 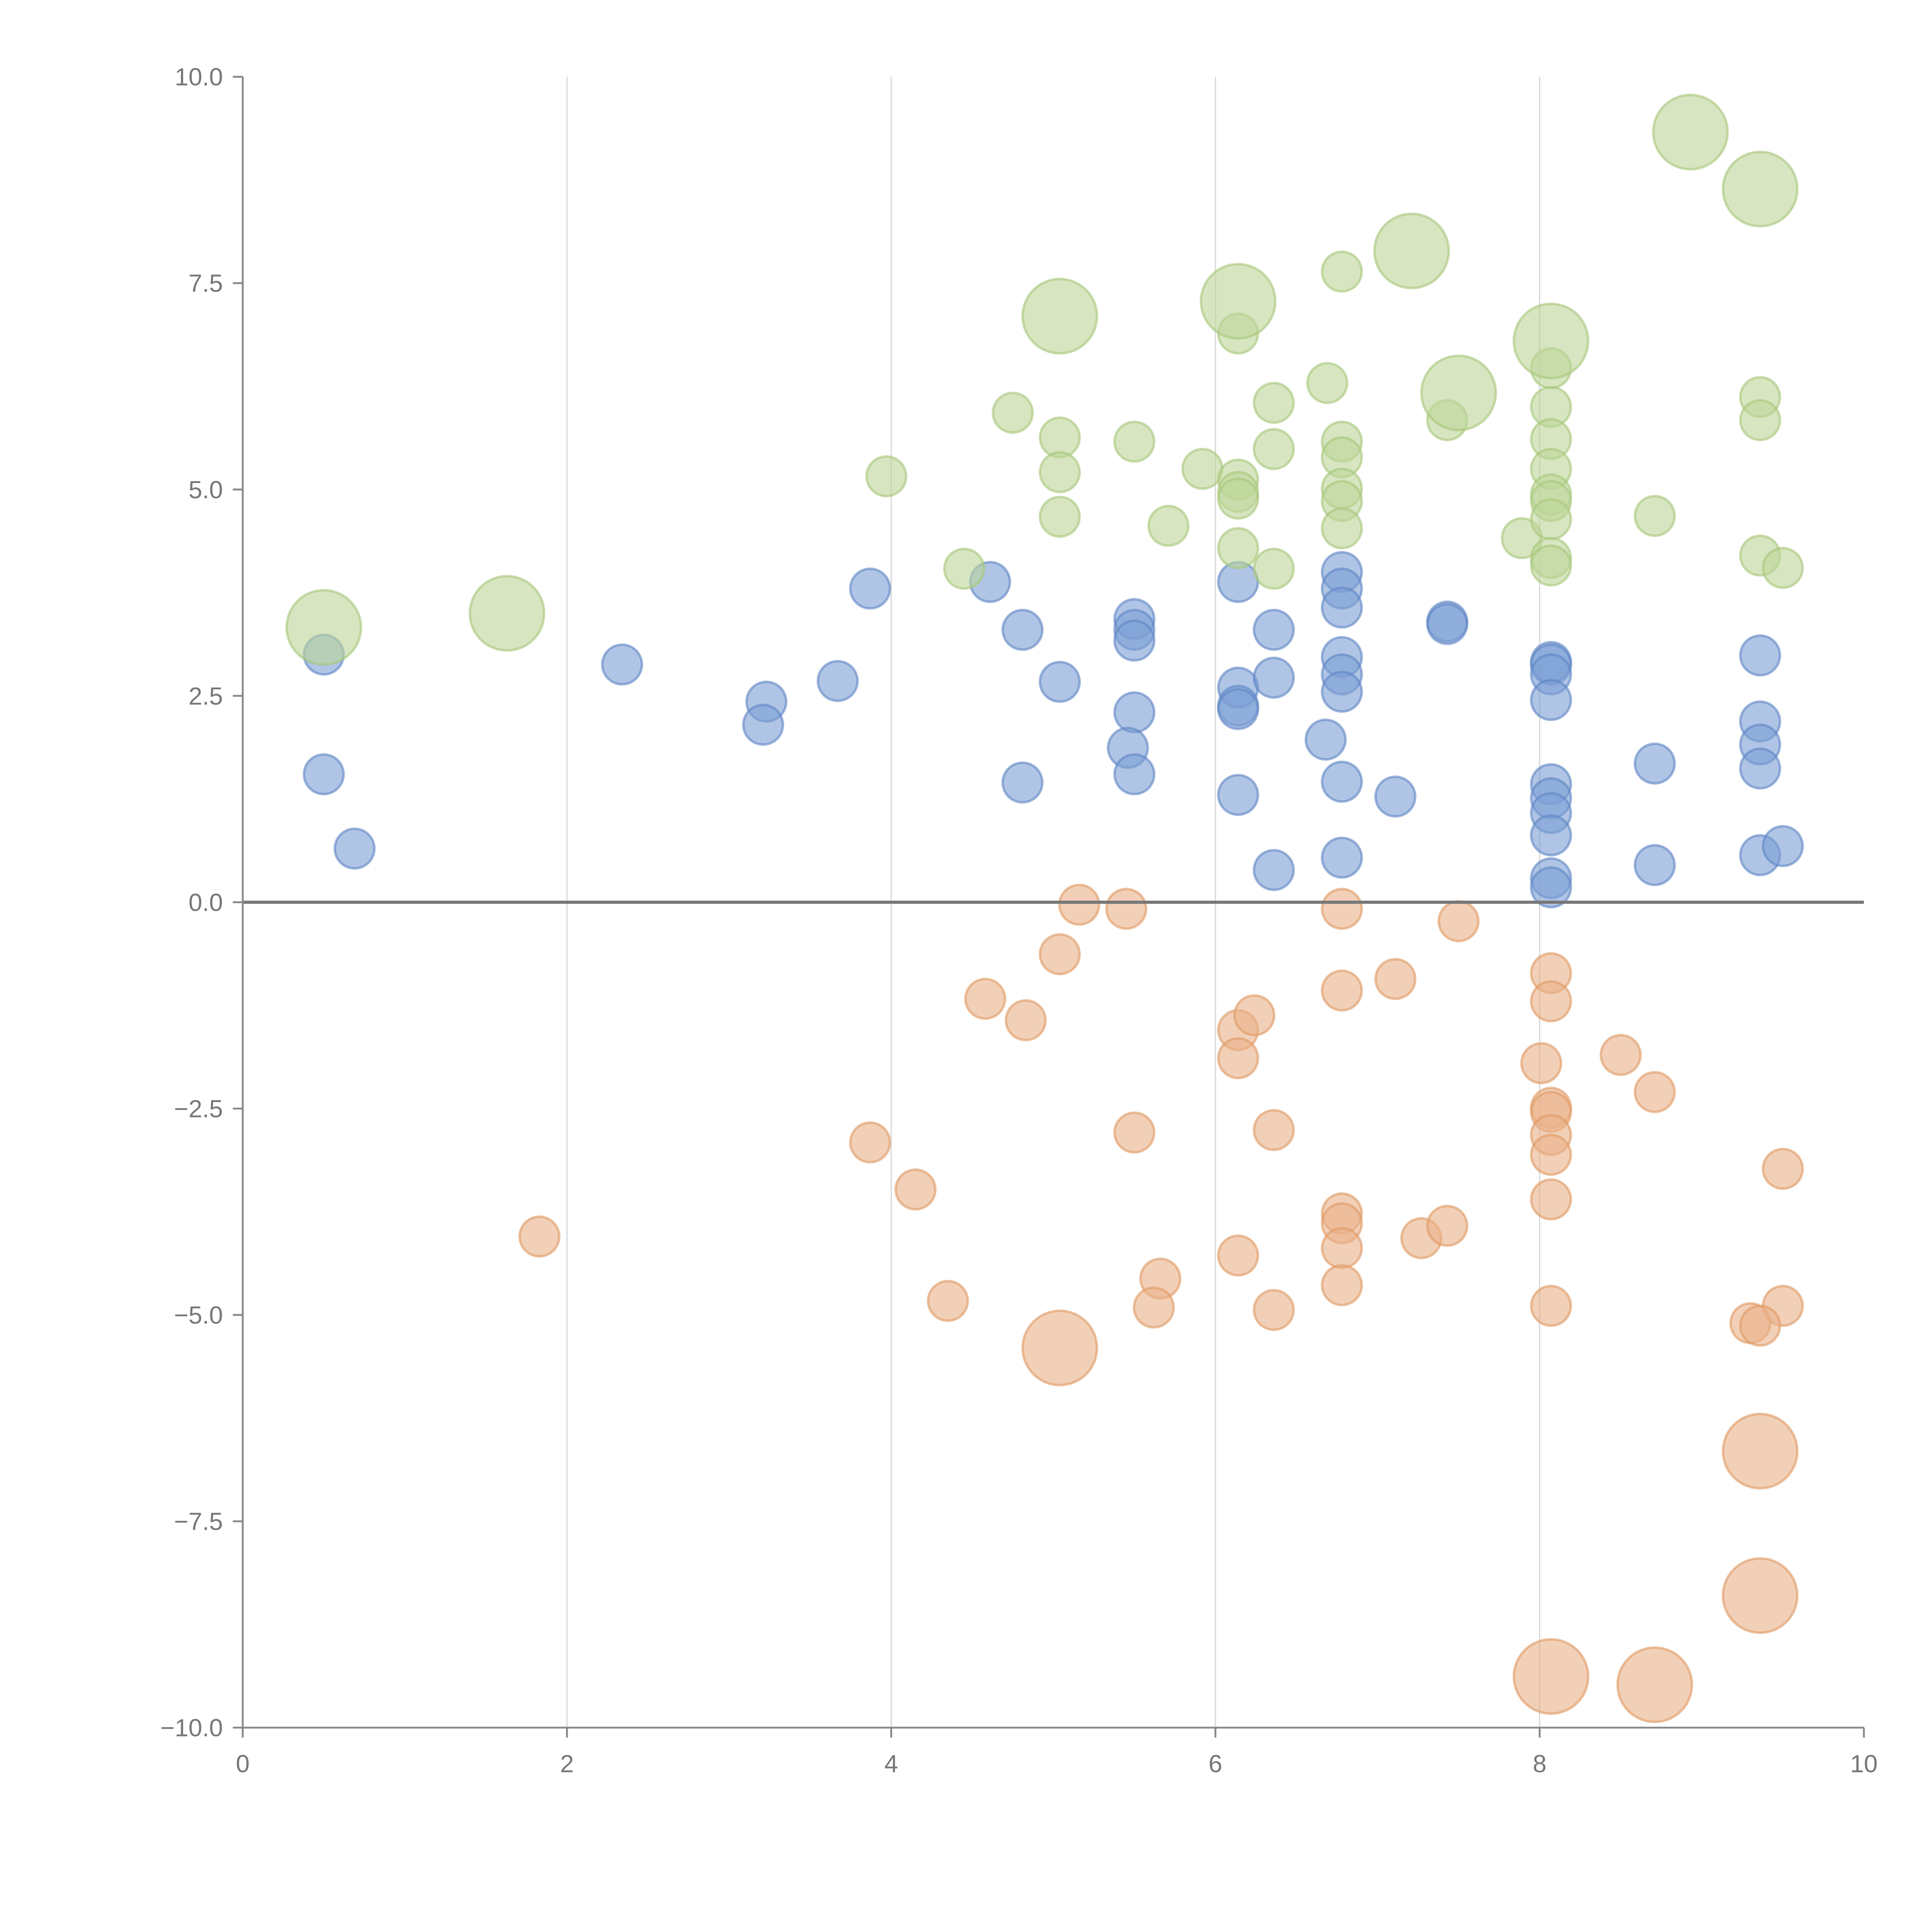 What do you see at coordinates (206, 696) in the screenshot?
I see `y-tick-label: 2.5` at bounding box center [206, 696].